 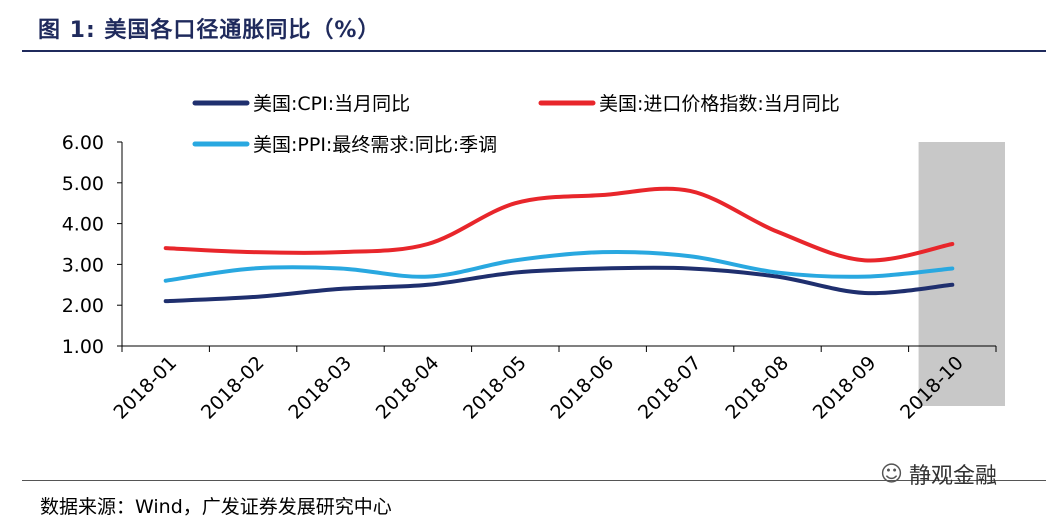 What do you see at coordinates (83, 265) in the screenshot?
I see `y-tick-label: 3.00` at bounding box center [83, 265].